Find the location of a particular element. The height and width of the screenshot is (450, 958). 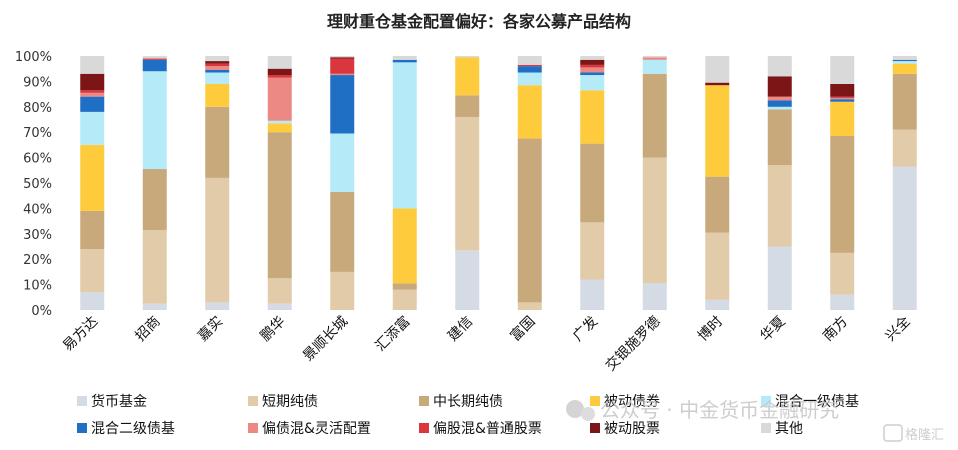

y-tick-label: 10% is located at coordinates (37, 286).